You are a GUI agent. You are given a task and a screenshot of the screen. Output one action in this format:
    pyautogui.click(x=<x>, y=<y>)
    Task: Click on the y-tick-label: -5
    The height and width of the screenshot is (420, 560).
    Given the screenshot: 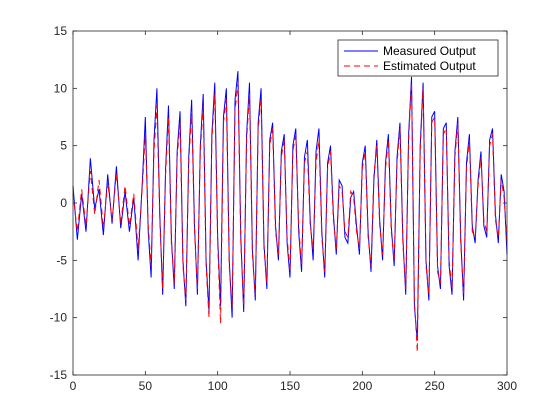 What is the action you would take?
    pyautogui.click(x=61, y=260)
    